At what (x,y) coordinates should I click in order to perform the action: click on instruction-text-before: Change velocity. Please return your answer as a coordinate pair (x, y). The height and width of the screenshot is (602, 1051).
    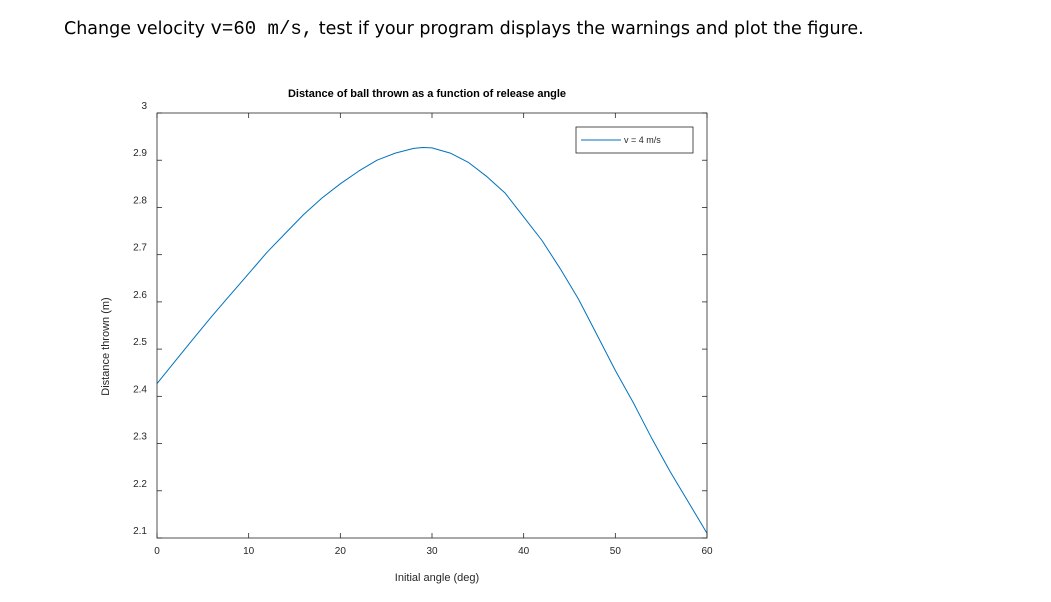
    Looking at the image, I should click on (137, 29).